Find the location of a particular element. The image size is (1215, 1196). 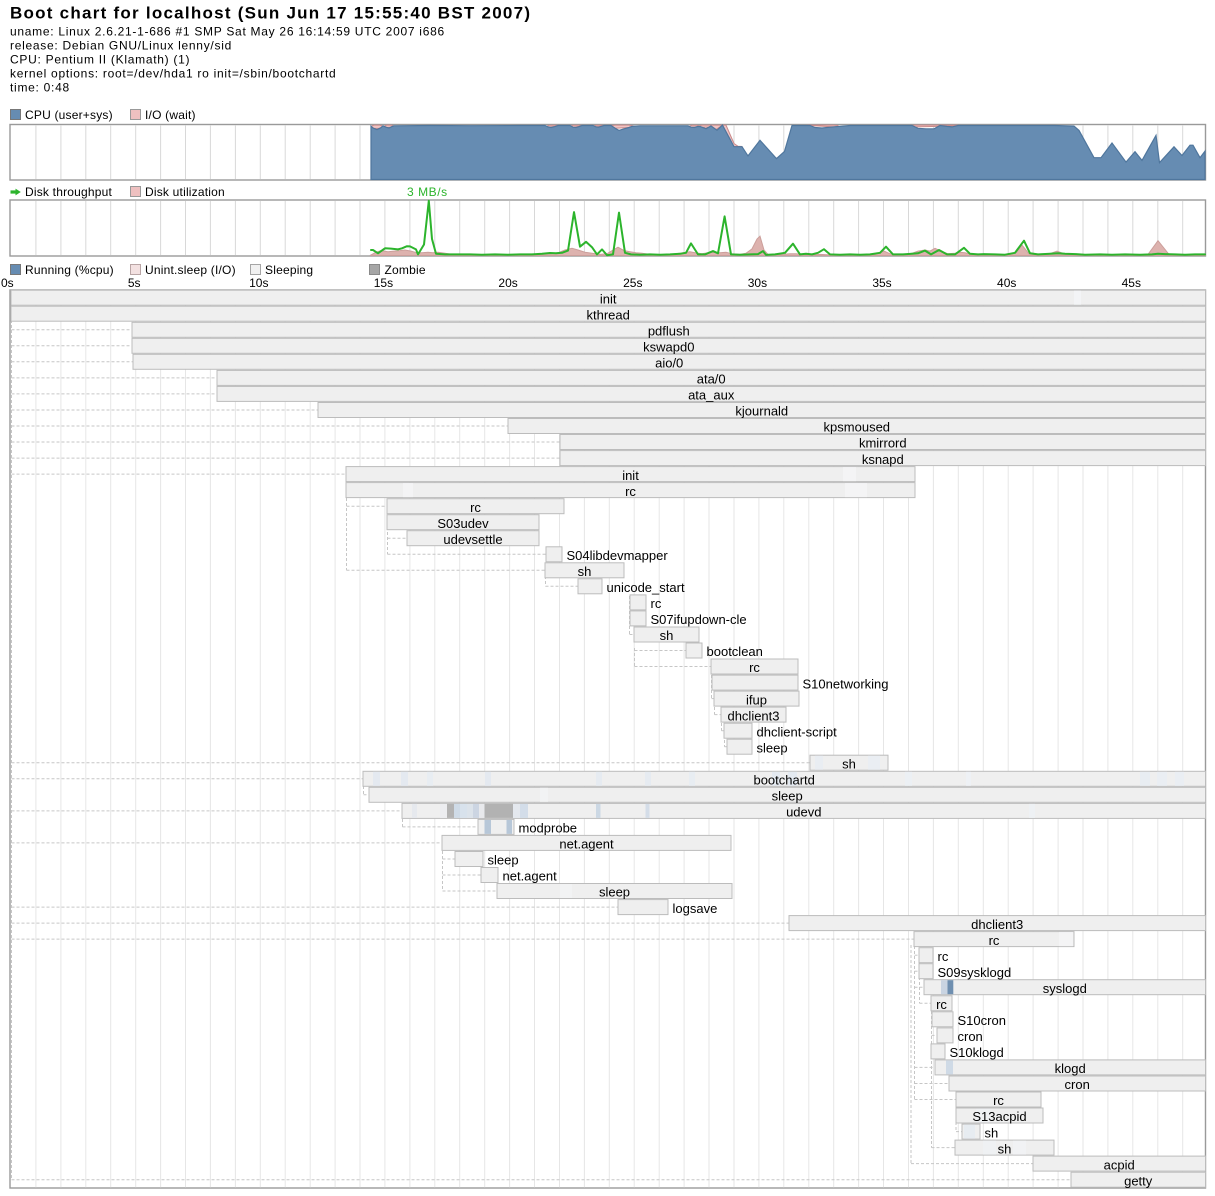

svg-text: kthread is located at coordinates (608, 314).